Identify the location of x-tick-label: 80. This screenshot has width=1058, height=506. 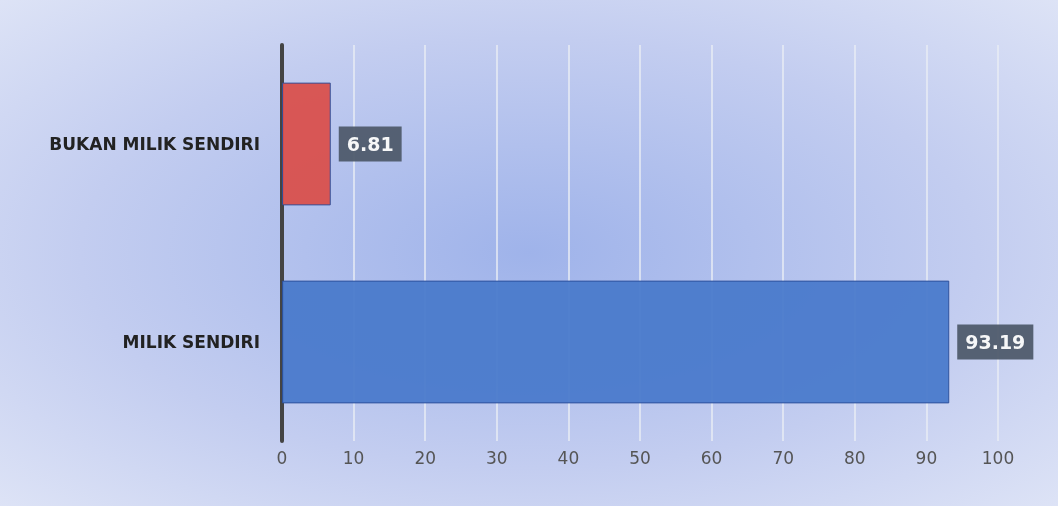
(854, 457).